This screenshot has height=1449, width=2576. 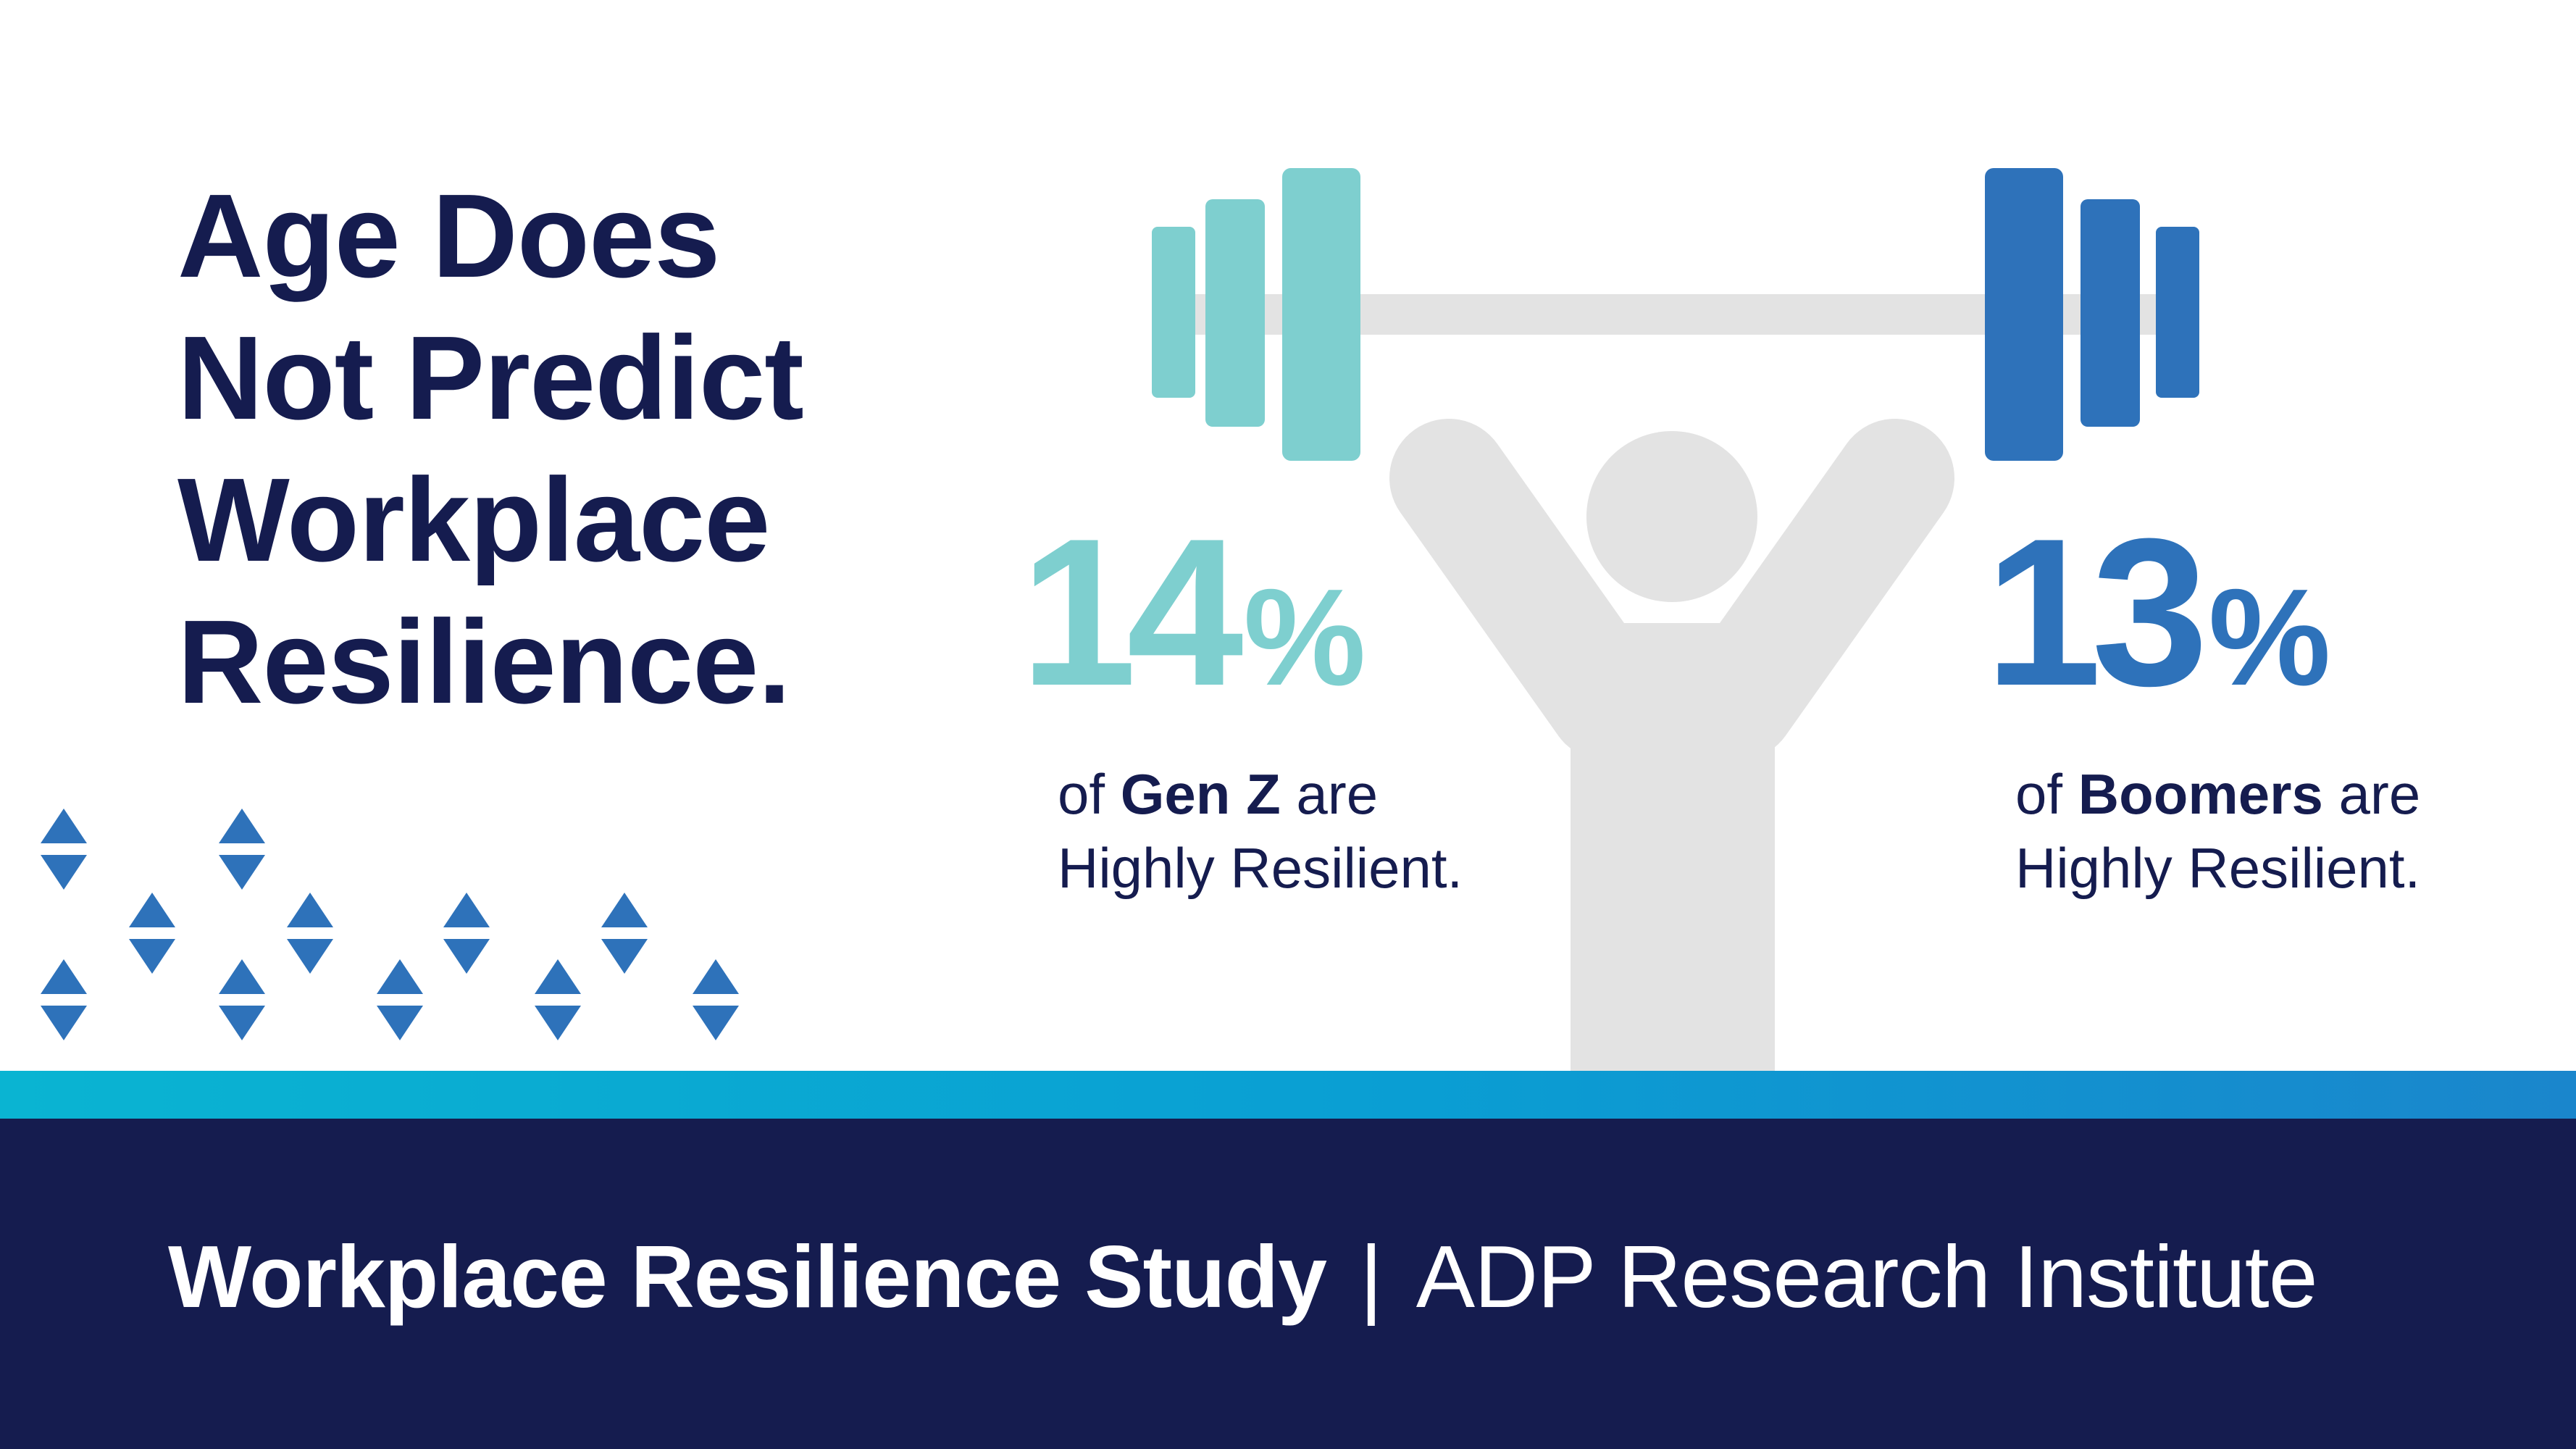 I want to click on caption-line-1: of Gen Z are, so click(x=1260, y=794).